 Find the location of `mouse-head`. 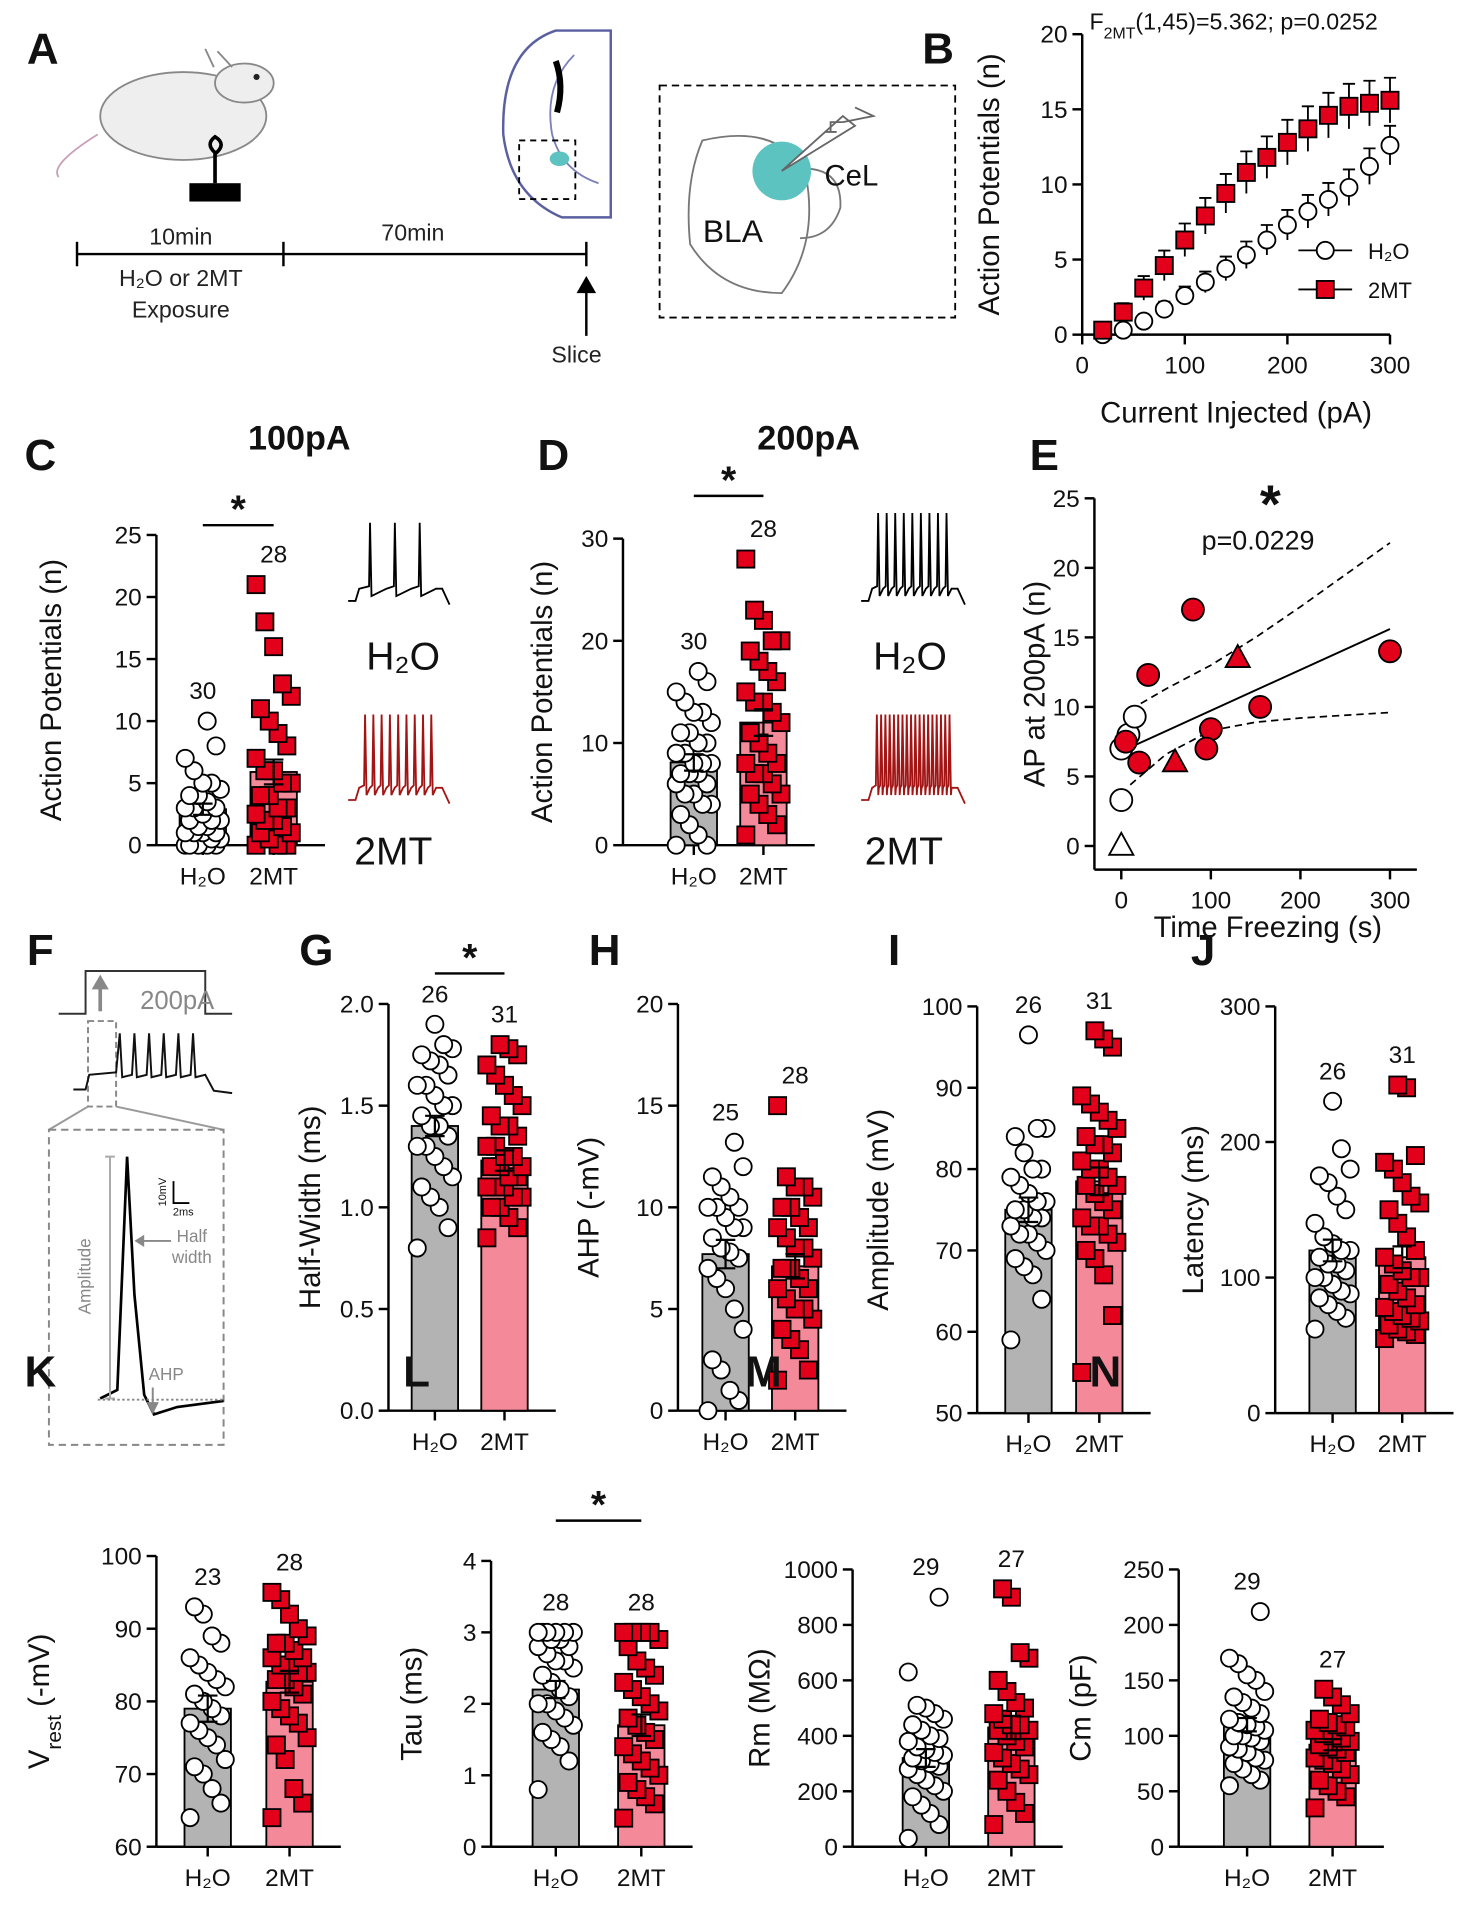

mouse-head is located at coordinates (244, 83).